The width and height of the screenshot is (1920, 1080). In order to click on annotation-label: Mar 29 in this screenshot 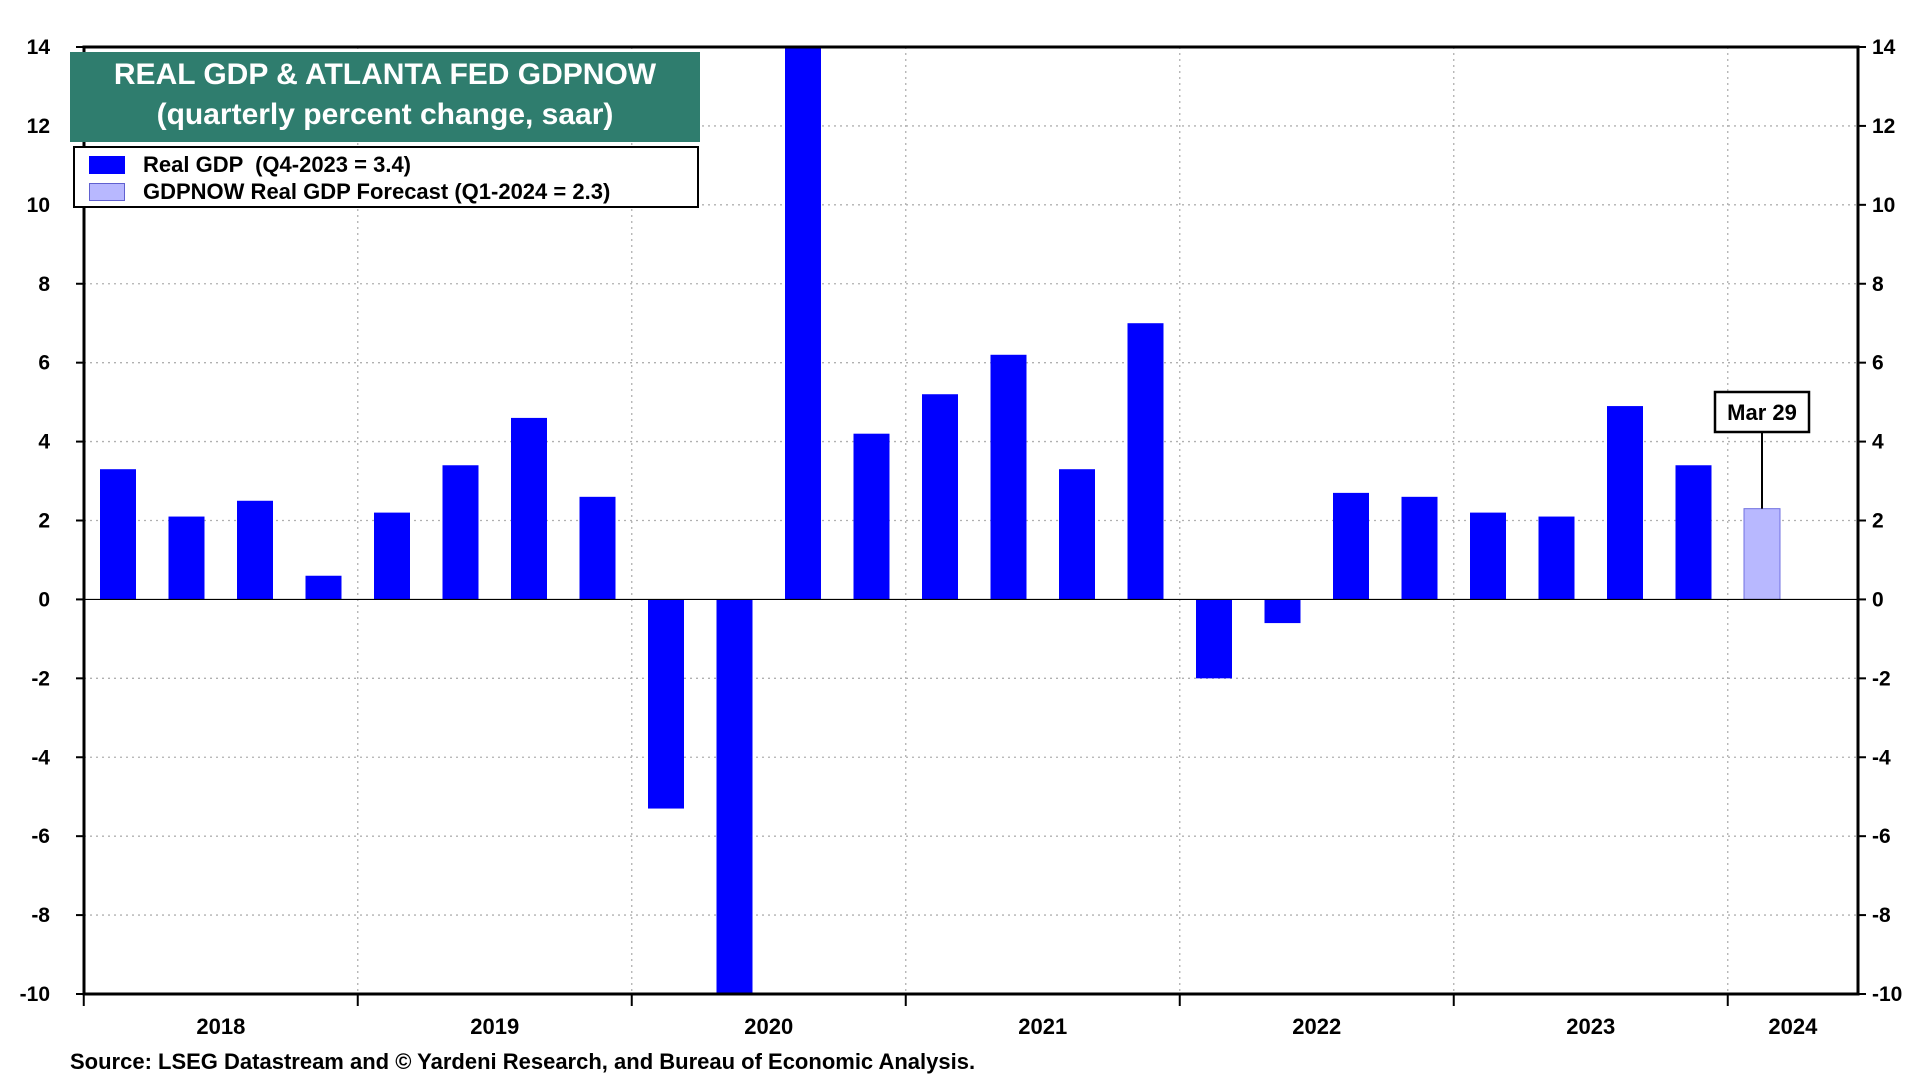, I will do `click(1762, 412)`.